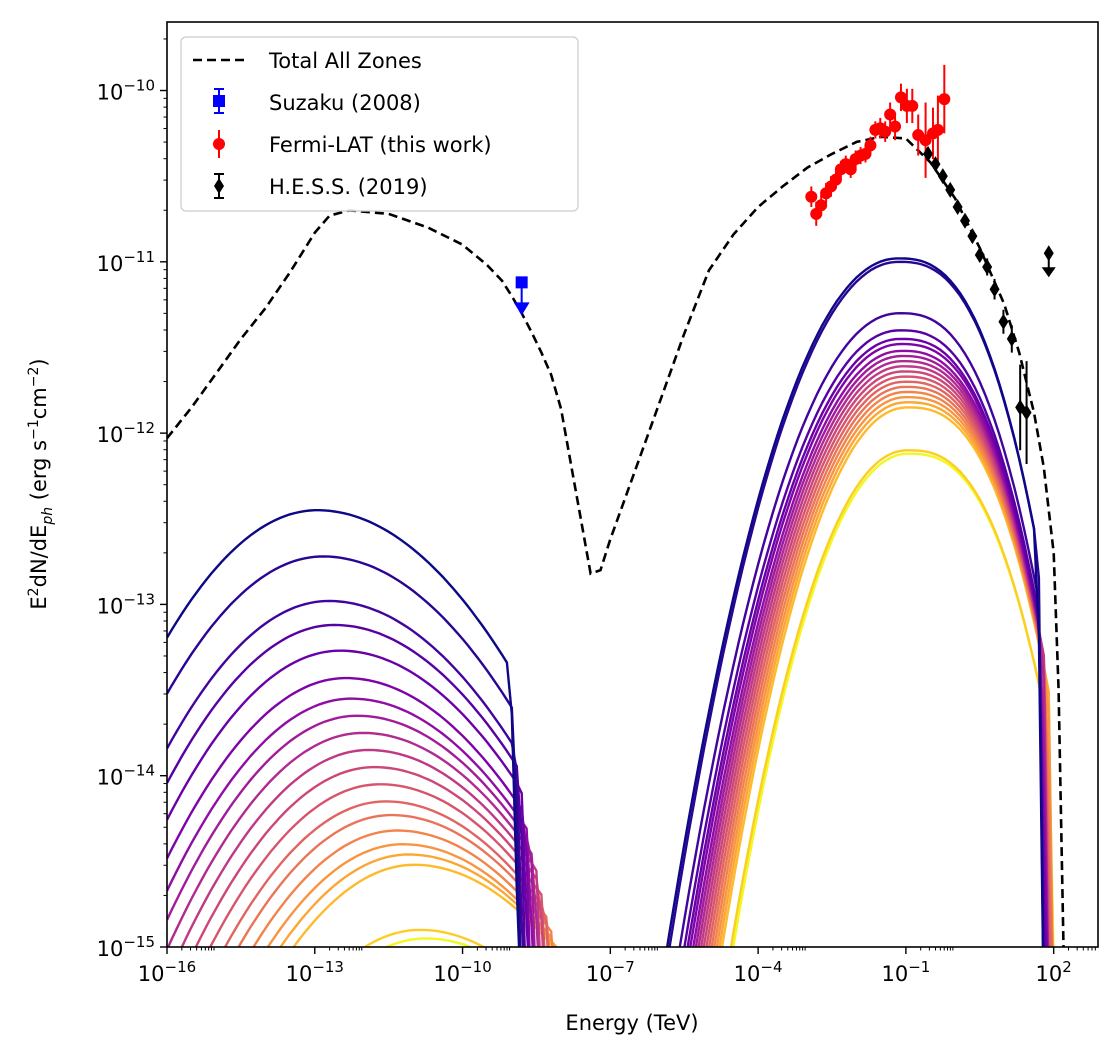 This screenshot has width=1120, height=1055. I want to click on y-tick-label: 10−11, so click(126, 262).